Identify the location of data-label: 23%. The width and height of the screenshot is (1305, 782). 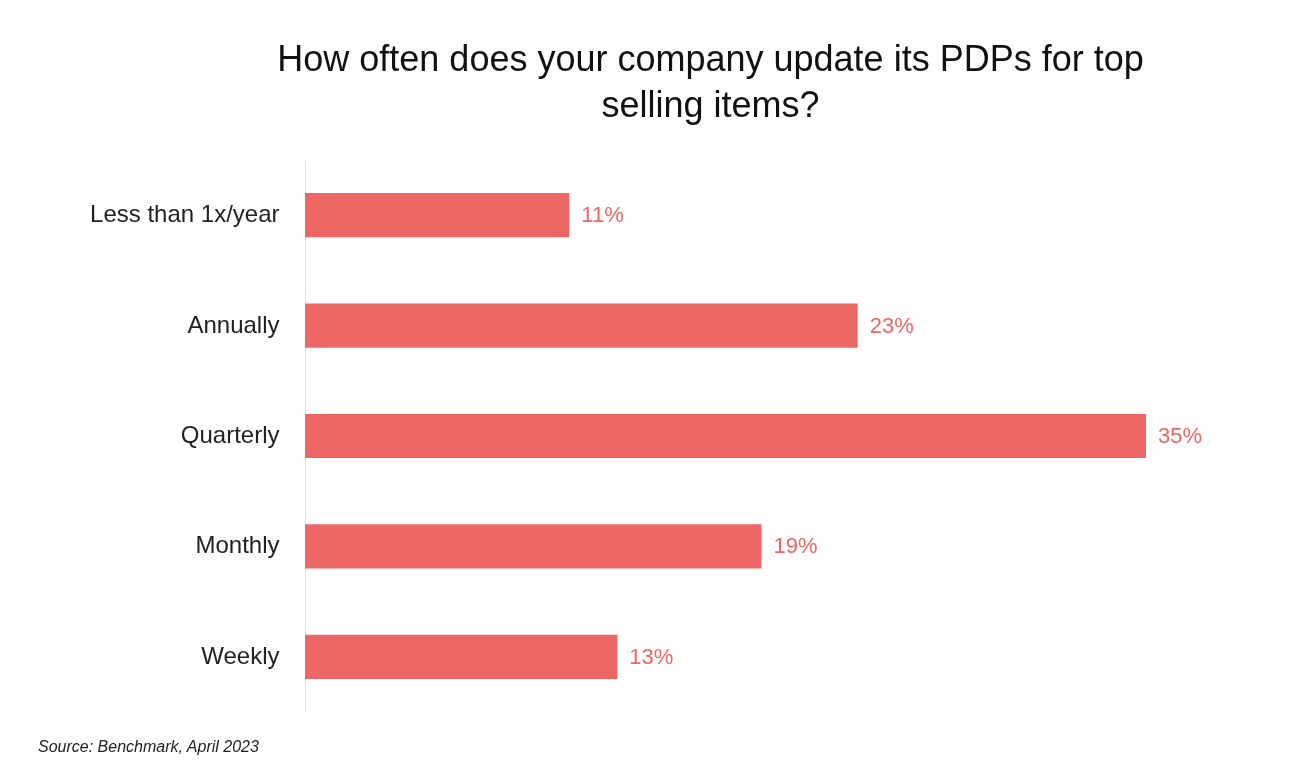
(891, 325).